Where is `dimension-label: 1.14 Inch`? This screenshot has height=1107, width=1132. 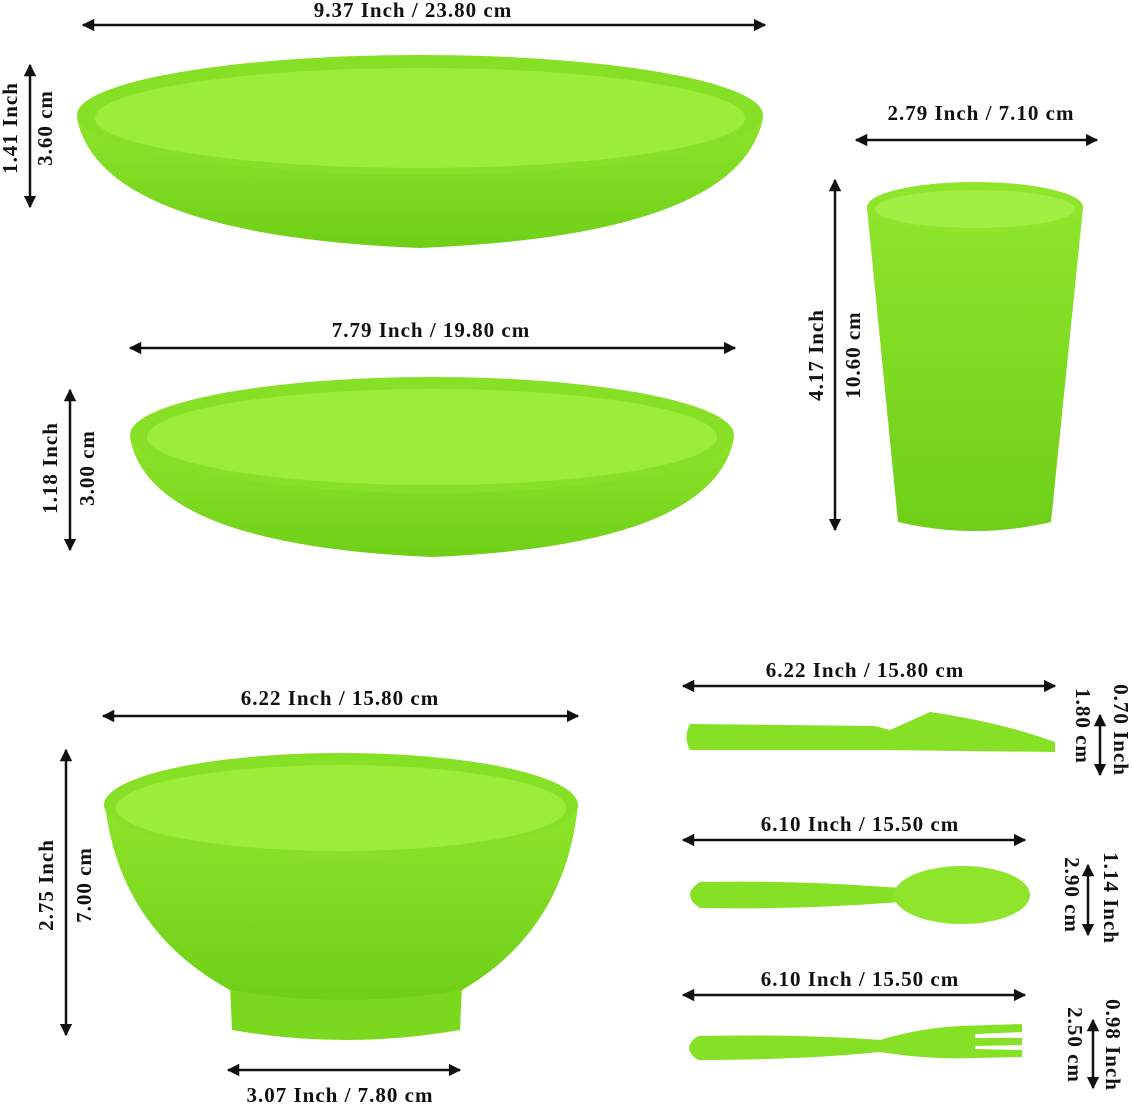 dimension-label: 1.14 Inch is located at coordinates (1111, 898).